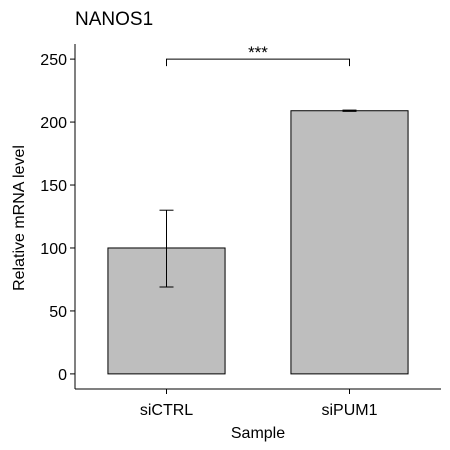  What do you see at coordinates (166, 410) in the screenshot?
I see `x-tick-label-siCTRL: siCTRL` at bounding box center [166, 410].